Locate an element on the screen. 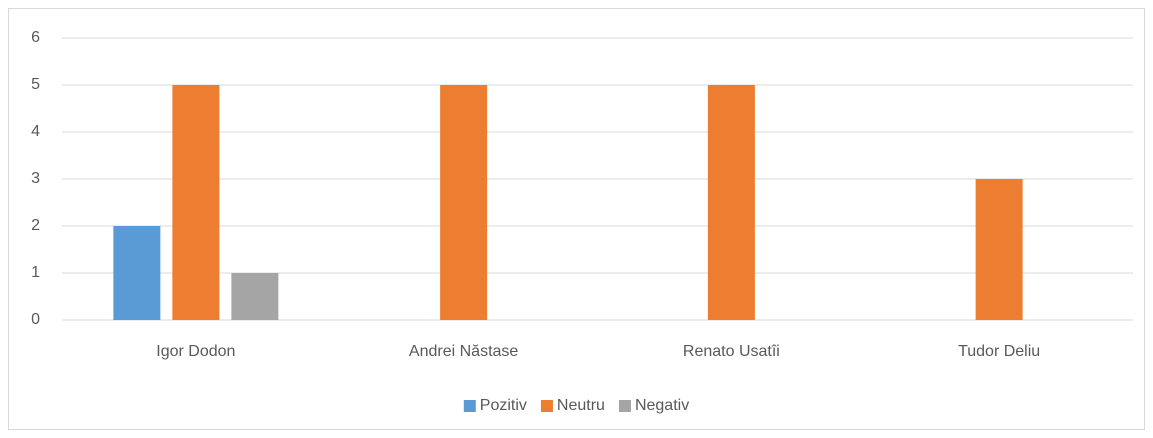  x-tick-label: Andrei Năstase is located at coordinates (463, 351).